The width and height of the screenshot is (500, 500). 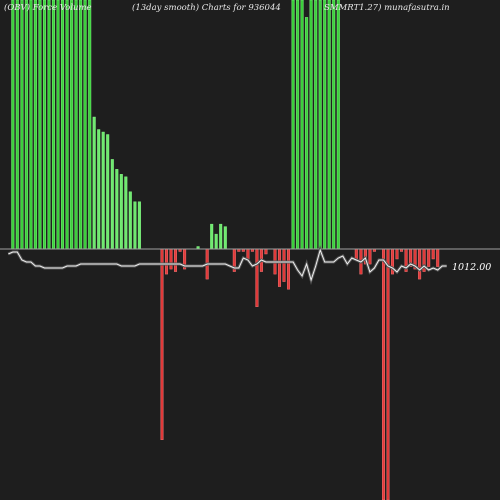 I want to click on price-line, so click(x=227, y=265).